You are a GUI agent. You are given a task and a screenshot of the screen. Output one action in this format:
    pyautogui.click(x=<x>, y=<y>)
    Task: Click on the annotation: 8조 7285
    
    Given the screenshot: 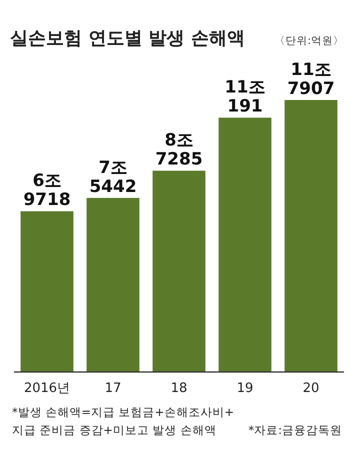 What is the action you would take?
    pyautogui.click(x=179, y=150)
    